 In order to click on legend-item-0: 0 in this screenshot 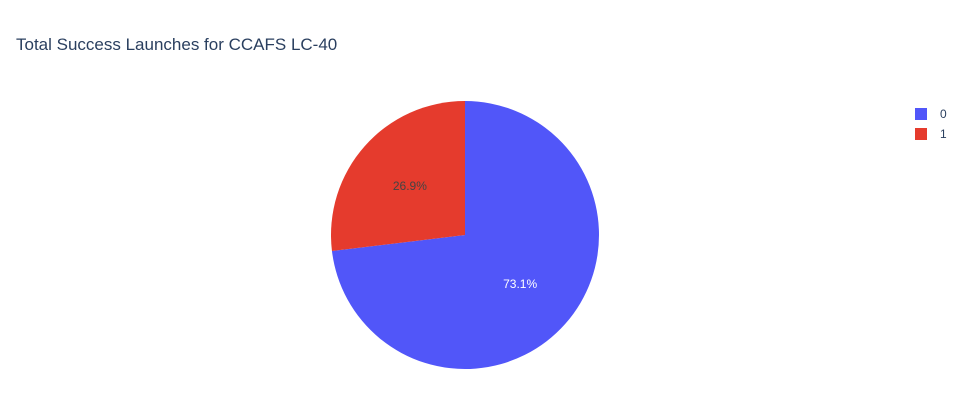, I will do `click(931, 114)`.